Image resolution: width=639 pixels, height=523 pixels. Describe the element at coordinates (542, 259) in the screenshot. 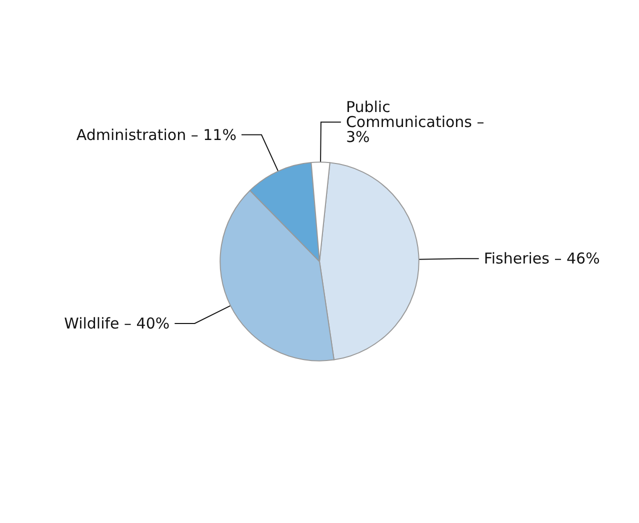

I see `slice-label: Fisheries – 46%` at that location.